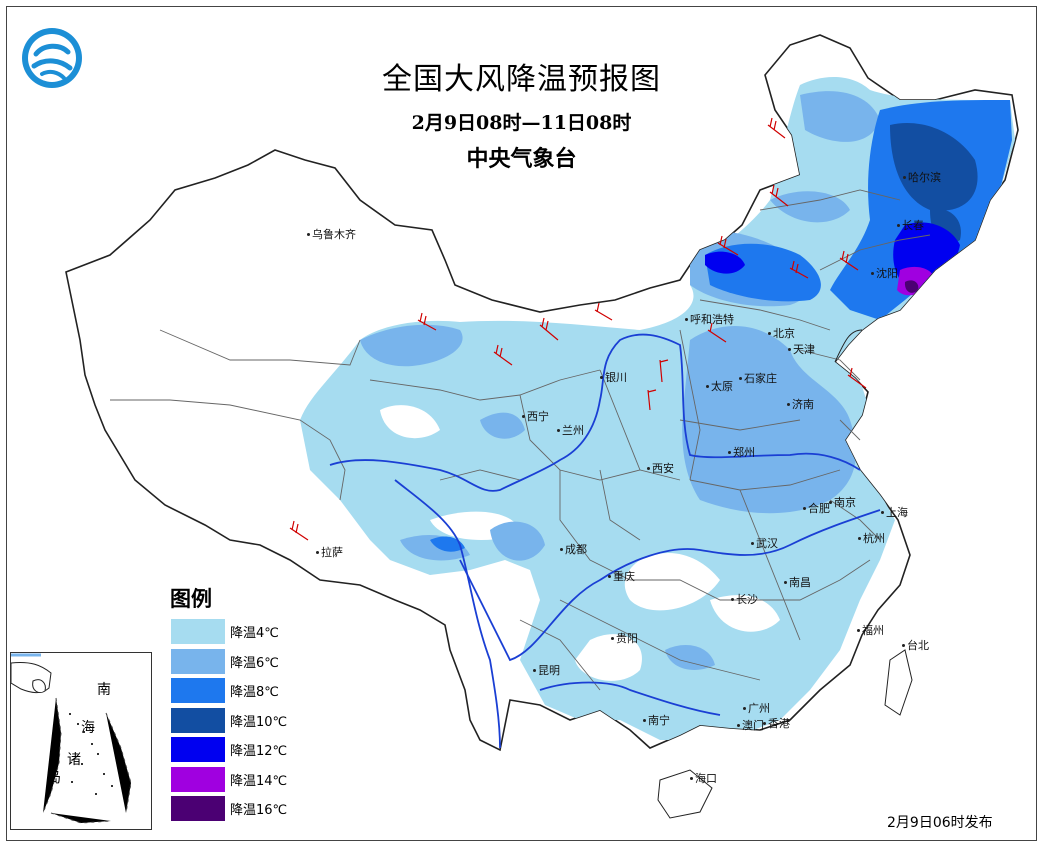 The height and width of the screenshot is (846, 1043). What do you see at coordinates (660, 468) in the screenshot?
I see `city-label: 西安` at bounding box center [660, 468].